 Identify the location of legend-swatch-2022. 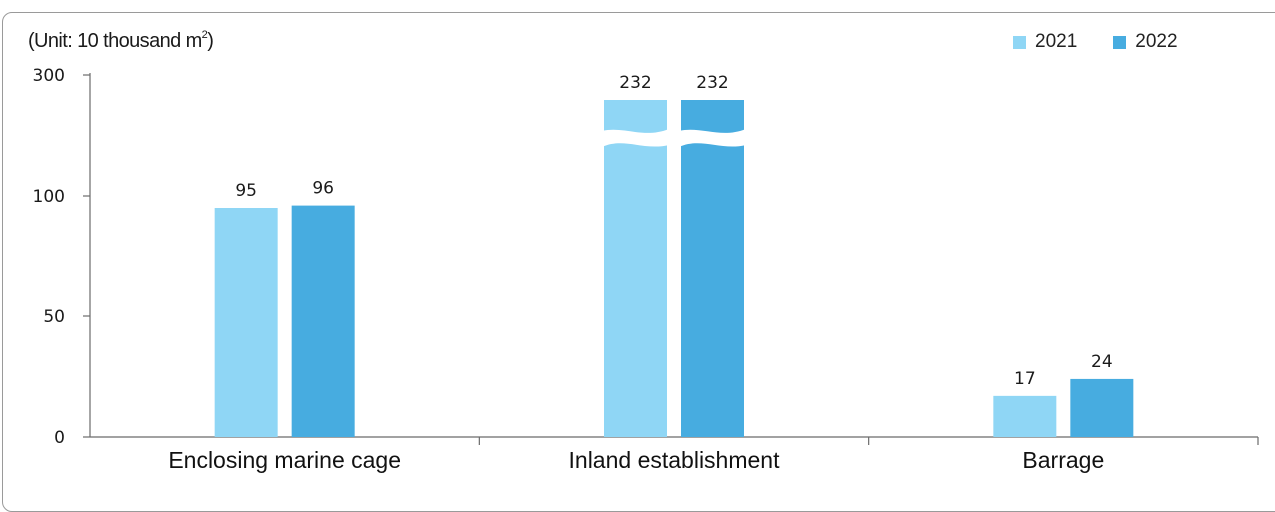
(1120, 42).